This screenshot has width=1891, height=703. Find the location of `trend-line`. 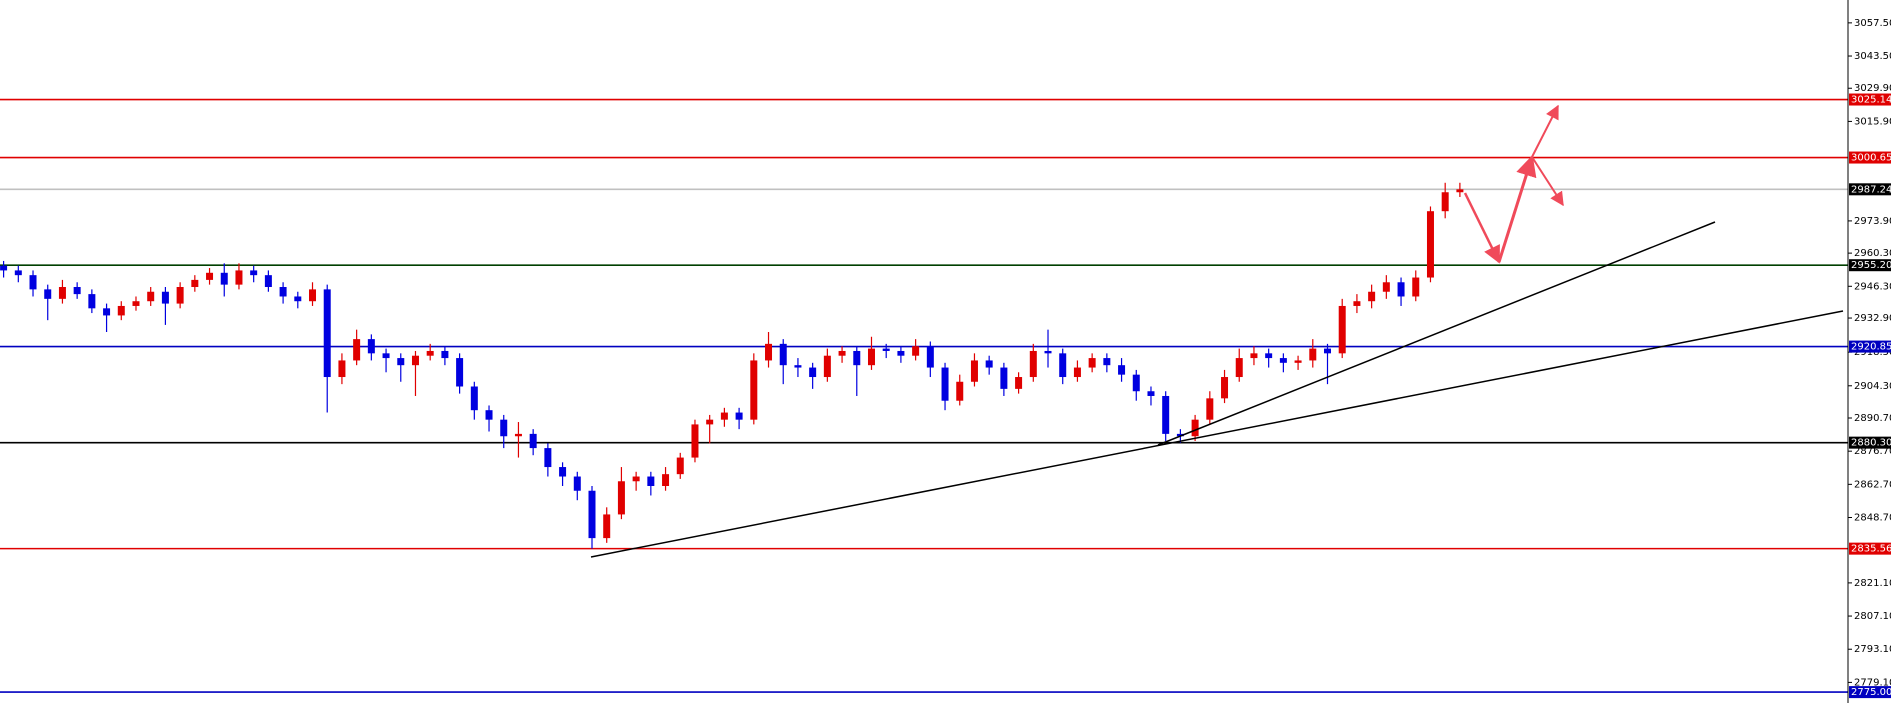

trend-line is located at coordinates (1436, 333).